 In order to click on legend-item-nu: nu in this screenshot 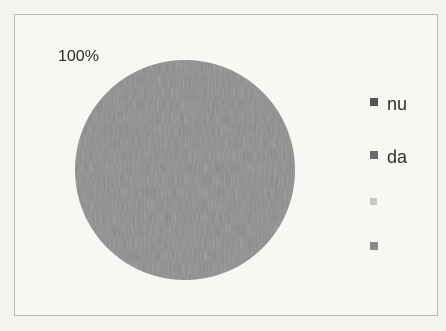, I will do `click(388, 104)`.